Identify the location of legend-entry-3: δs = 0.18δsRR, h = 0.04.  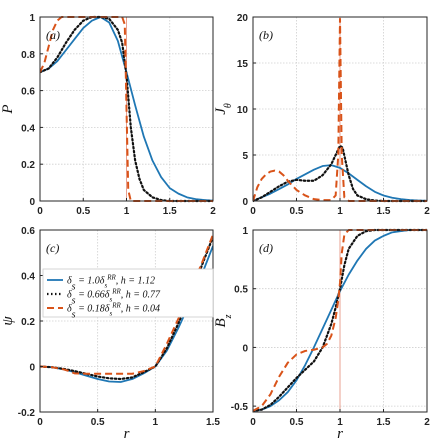
(113, 311).